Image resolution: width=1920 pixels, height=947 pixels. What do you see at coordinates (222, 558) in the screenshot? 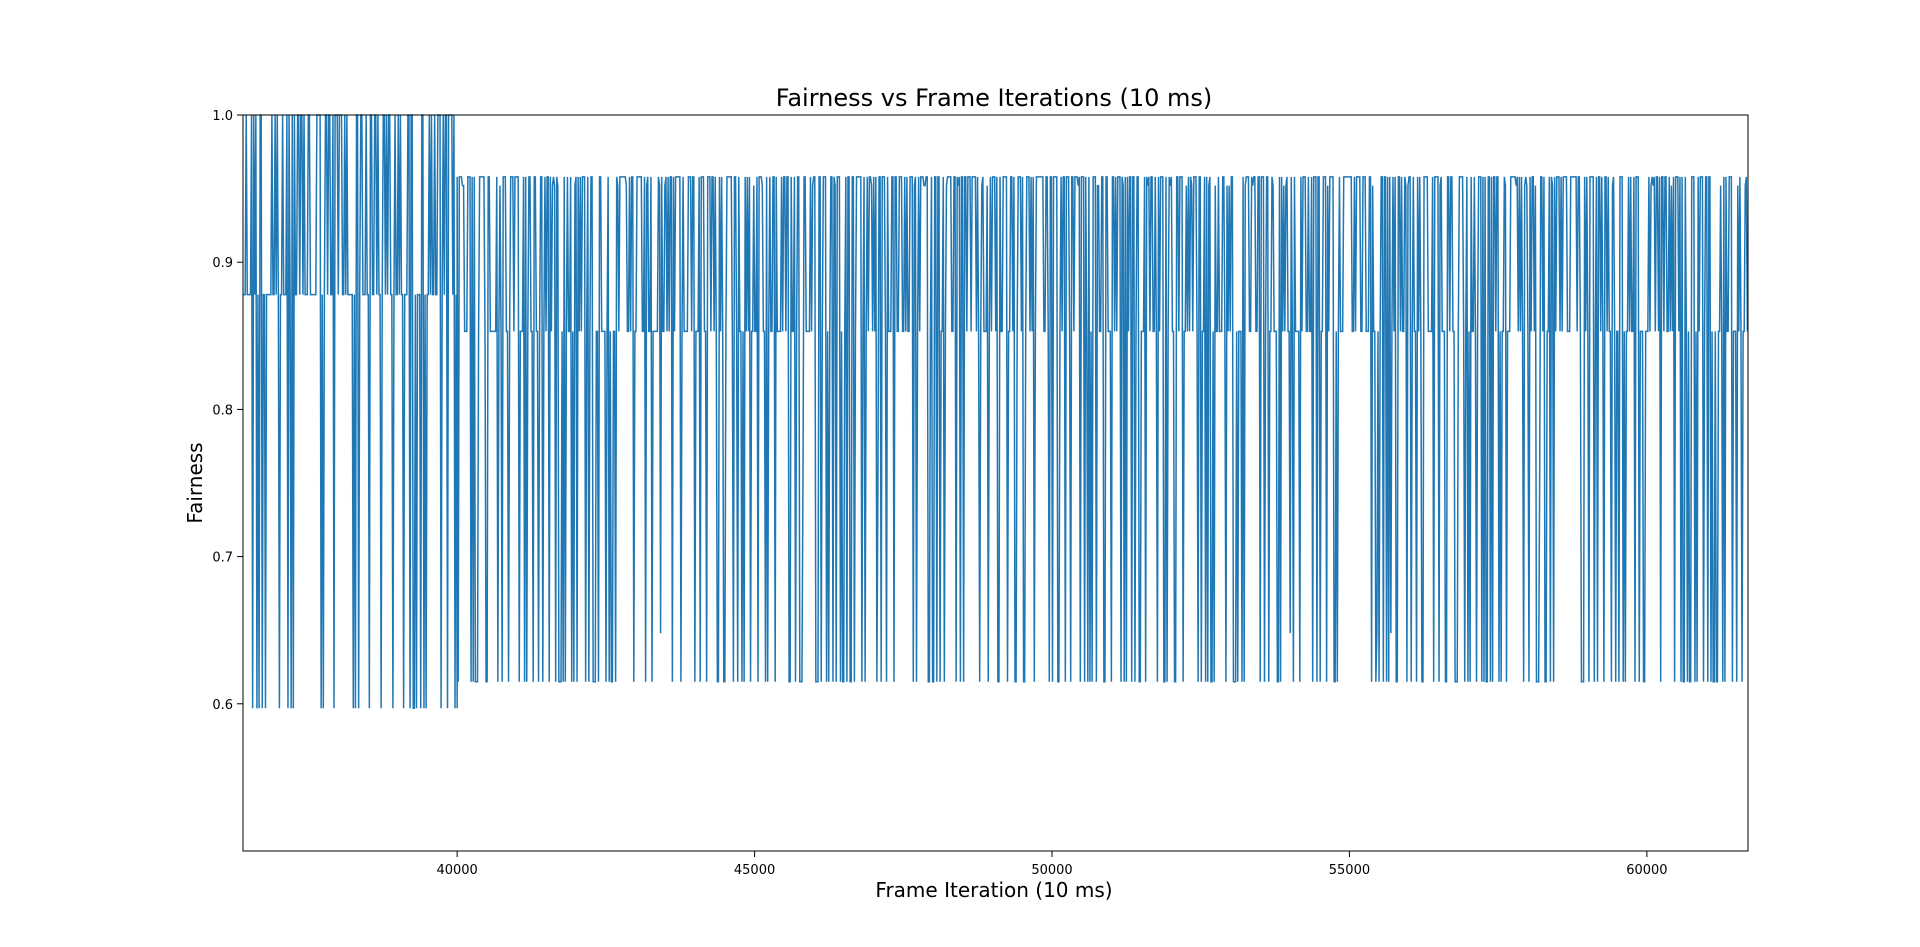
I see `y-tick-label: 0.7` at bounding box center [222, 558].